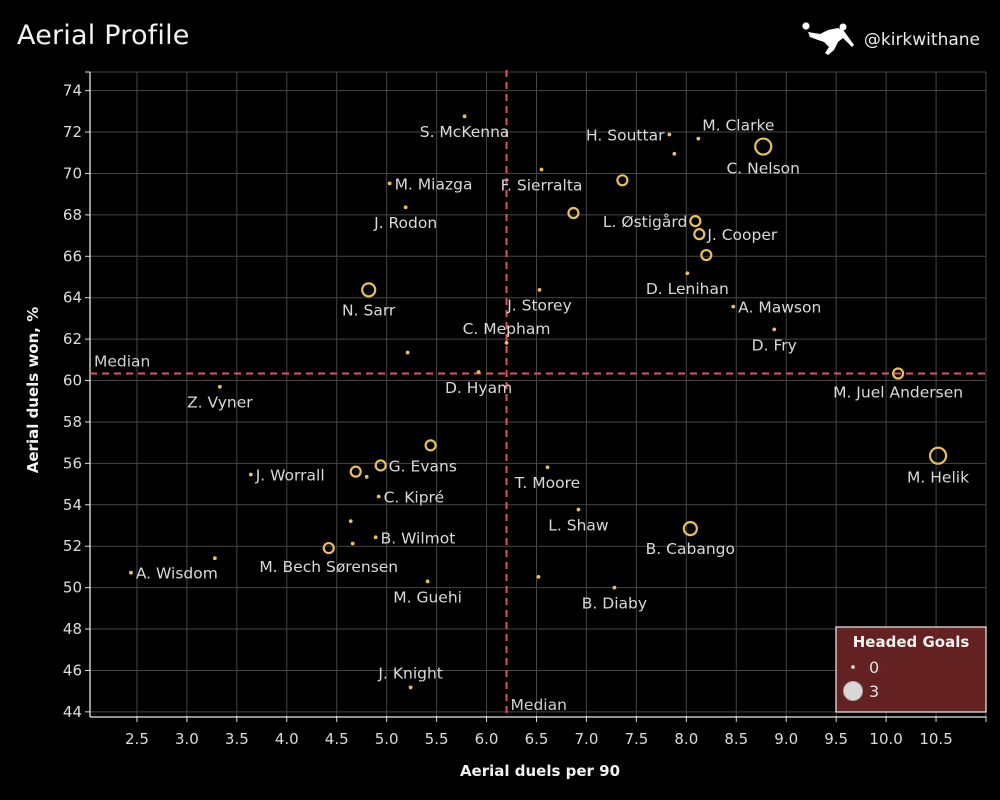 The image size is (1000, 800). What do you see at coordinates (786, 739) in the screenshot?
I see `x-tick-label: 9.0` at bounding box center [786, 739].